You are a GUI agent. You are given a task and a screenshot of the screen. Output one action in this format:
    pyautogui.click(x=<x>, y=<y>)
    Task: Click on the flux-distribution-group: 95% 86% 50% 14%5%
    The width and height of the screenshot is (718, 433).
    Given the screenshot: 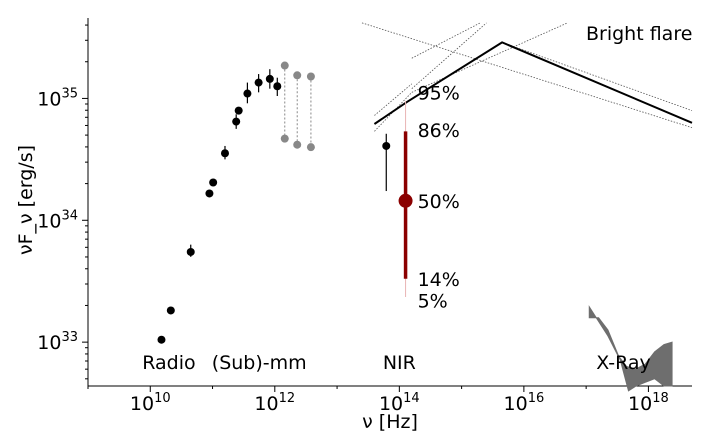 What is the action you would take?
    pyautogui.click(x=429, y=197)
    